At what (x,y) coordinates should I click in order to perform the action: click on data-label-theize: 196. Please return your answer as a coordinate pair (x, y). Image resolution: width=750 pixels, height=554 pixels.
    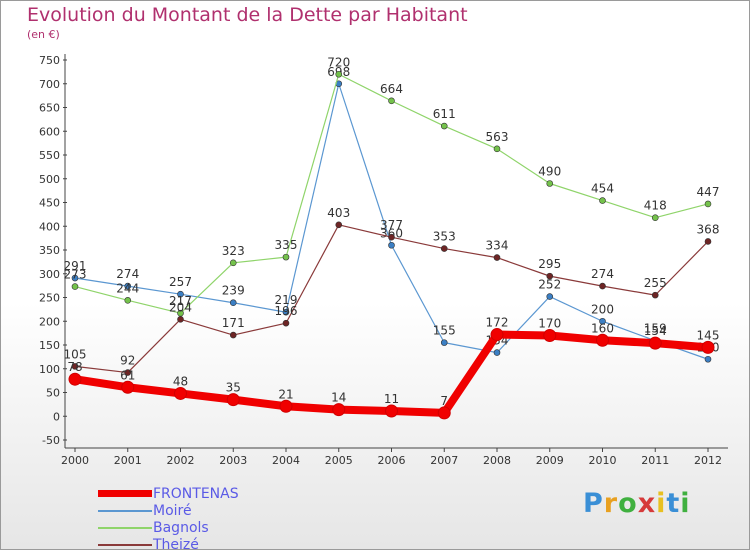
    Looking at the image, I should click on (286, 311).